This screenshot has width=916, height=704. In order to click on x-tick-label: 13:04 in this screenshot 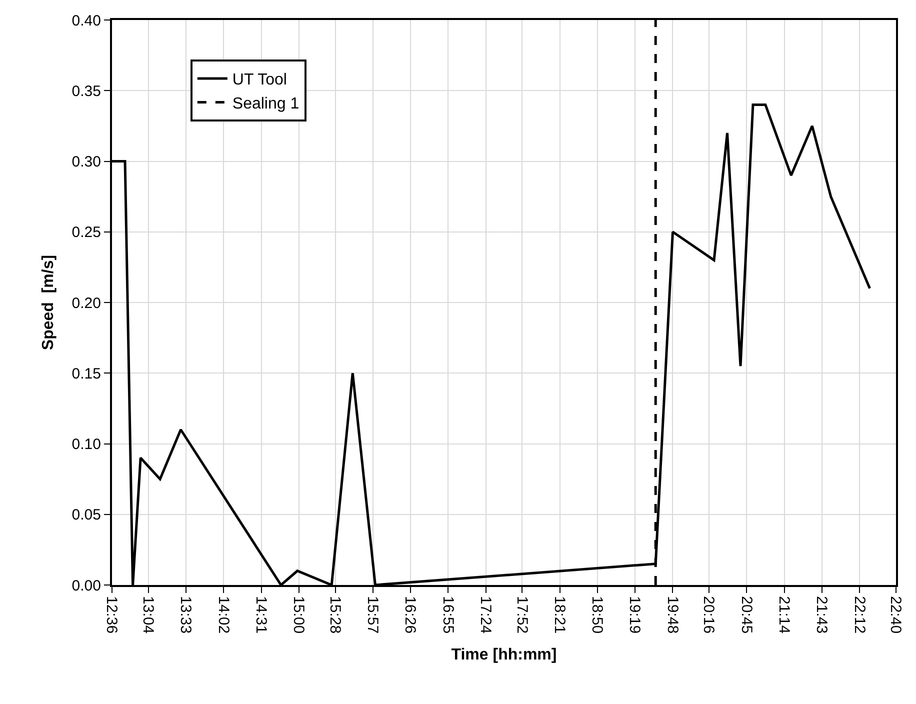, I will do `click(147, 615)`.